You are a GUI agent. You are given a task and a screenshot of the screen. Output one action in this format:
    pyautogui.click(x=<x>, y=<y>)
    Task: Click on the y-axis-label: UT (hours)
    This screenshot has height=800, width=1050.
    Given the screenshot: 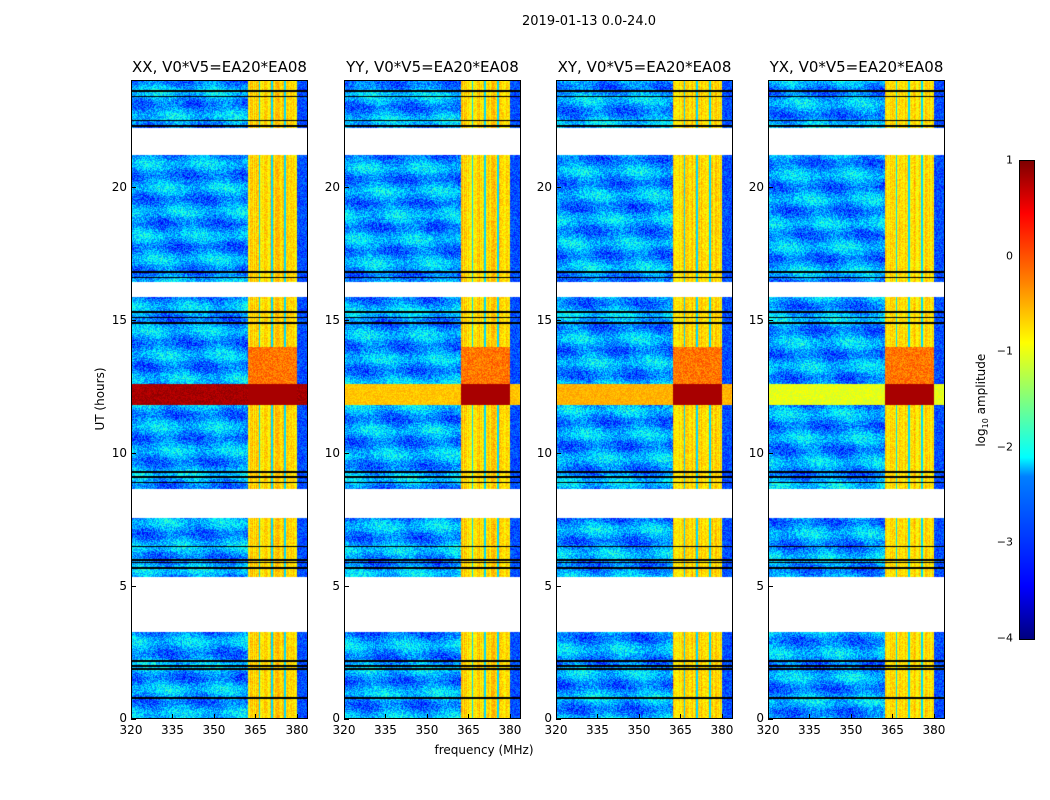 What is the action you would take?
    pyautogui.click(x=100, y=399)
    